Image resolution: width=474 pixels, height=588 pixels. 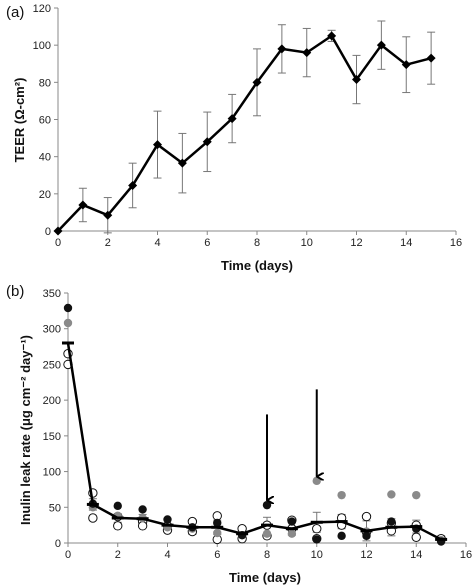 I want to click on y-axis-label-a: TEER (Ω-cm²), so click(x=19, y=120).